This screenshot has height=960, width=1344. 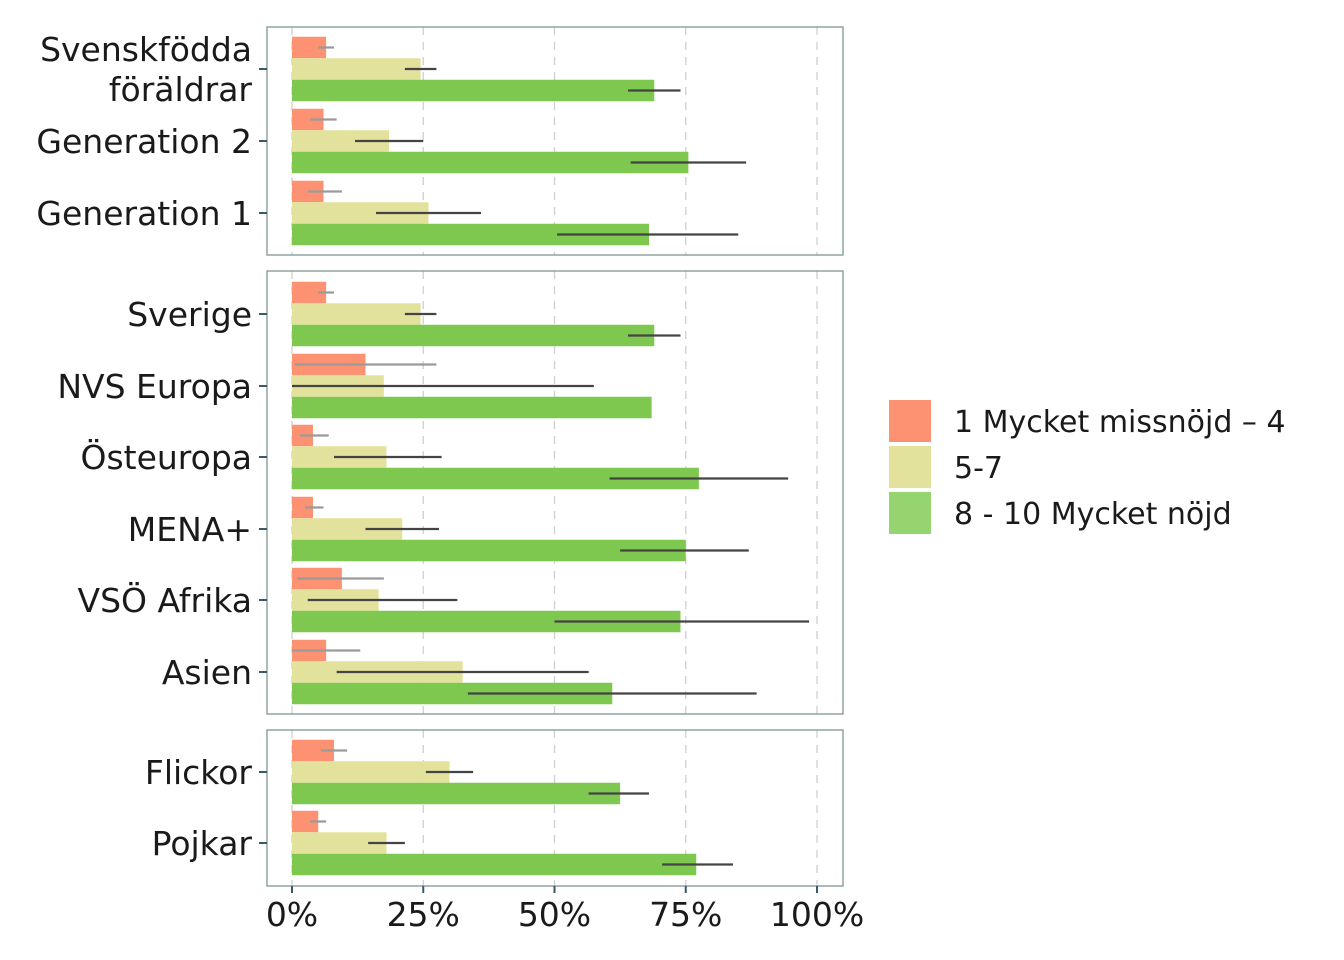 I want to click on category-label-1-1-line-1: Svenskfödda, so click(x=146, y=49).